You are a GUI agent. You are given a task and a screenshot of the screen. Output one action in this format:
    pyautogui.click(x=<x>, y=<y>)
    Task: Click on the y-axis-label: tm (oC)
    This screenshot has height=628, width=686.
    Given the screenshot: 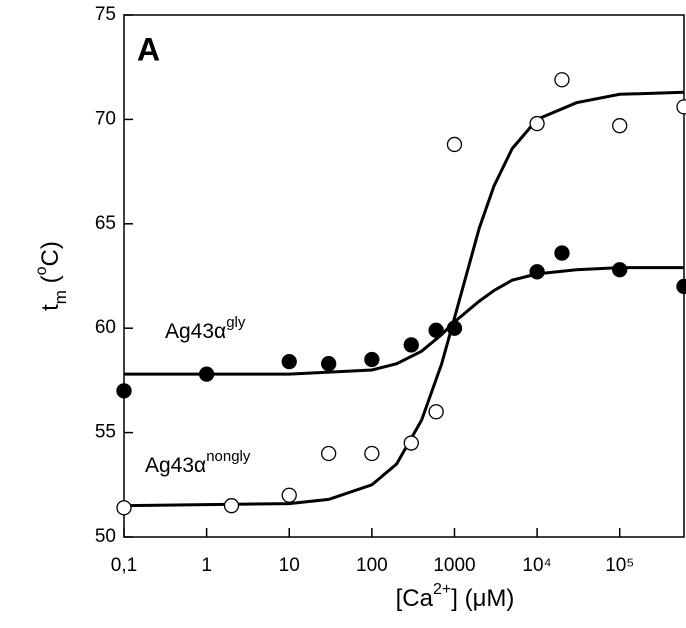 What is the action you would take?
    pyautogui.click(x=51, y=276)
    